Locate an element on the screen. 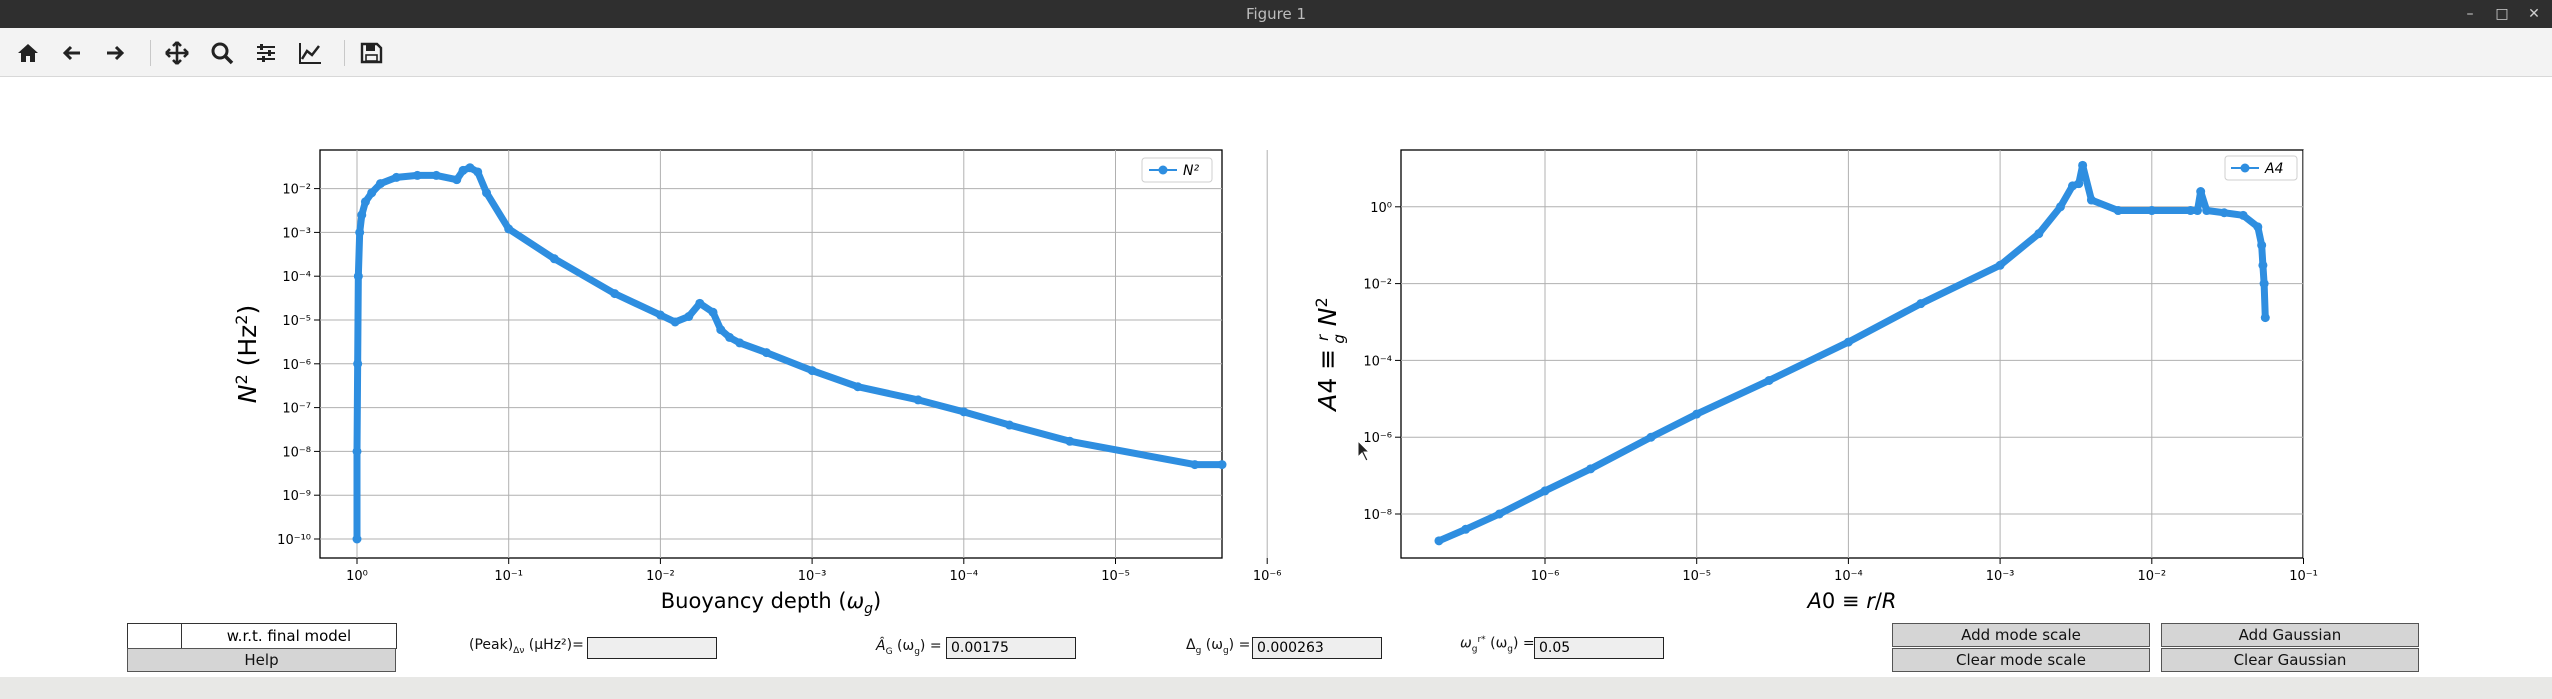  right-x-tick-label: 10⁻¹ is located at coordinates (2303, 576).